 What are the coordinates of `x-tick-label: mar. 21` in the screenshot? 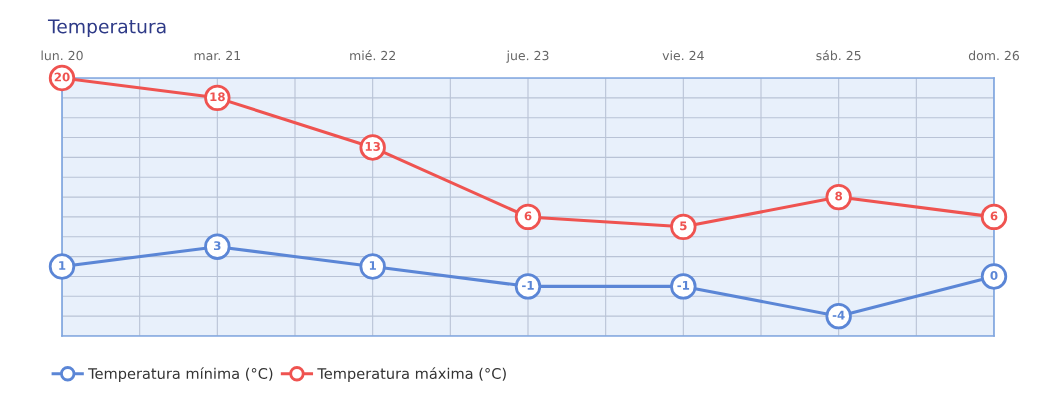 It's located at (217, 55).